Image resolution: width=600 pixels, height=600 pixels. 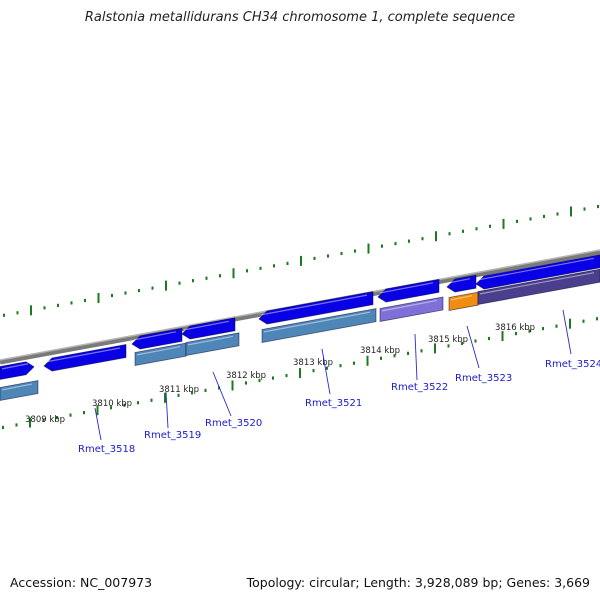 I want to click on kbp-label: 3816 kbp, so click(x=515, y=328).